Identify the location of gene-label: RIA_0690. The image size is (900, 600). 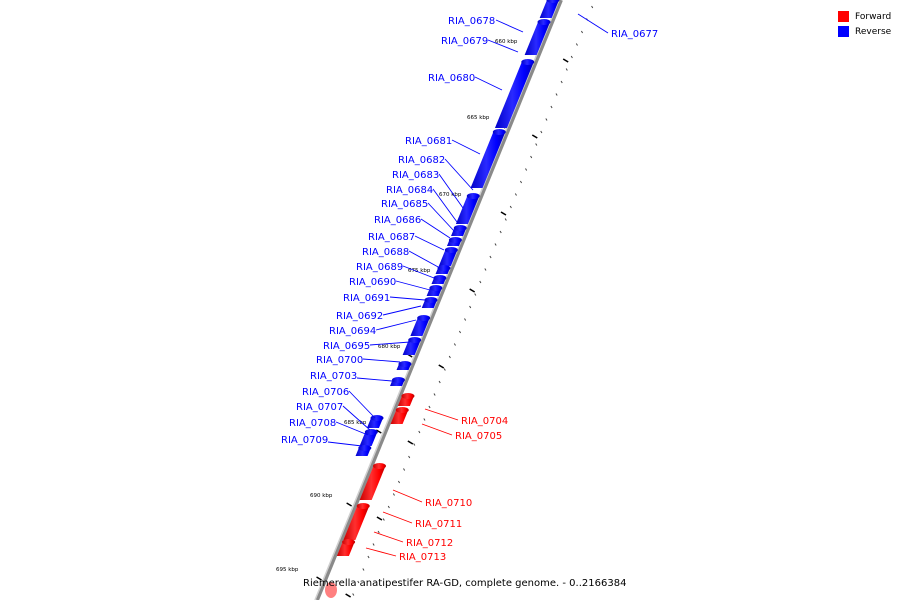
(372, 282).